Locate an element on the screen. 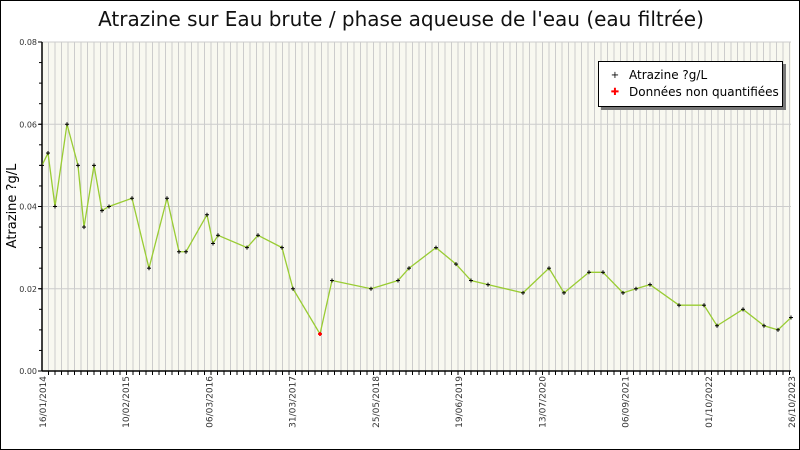  red-marker-icon: ✚ is located at coordinates (615, 92).